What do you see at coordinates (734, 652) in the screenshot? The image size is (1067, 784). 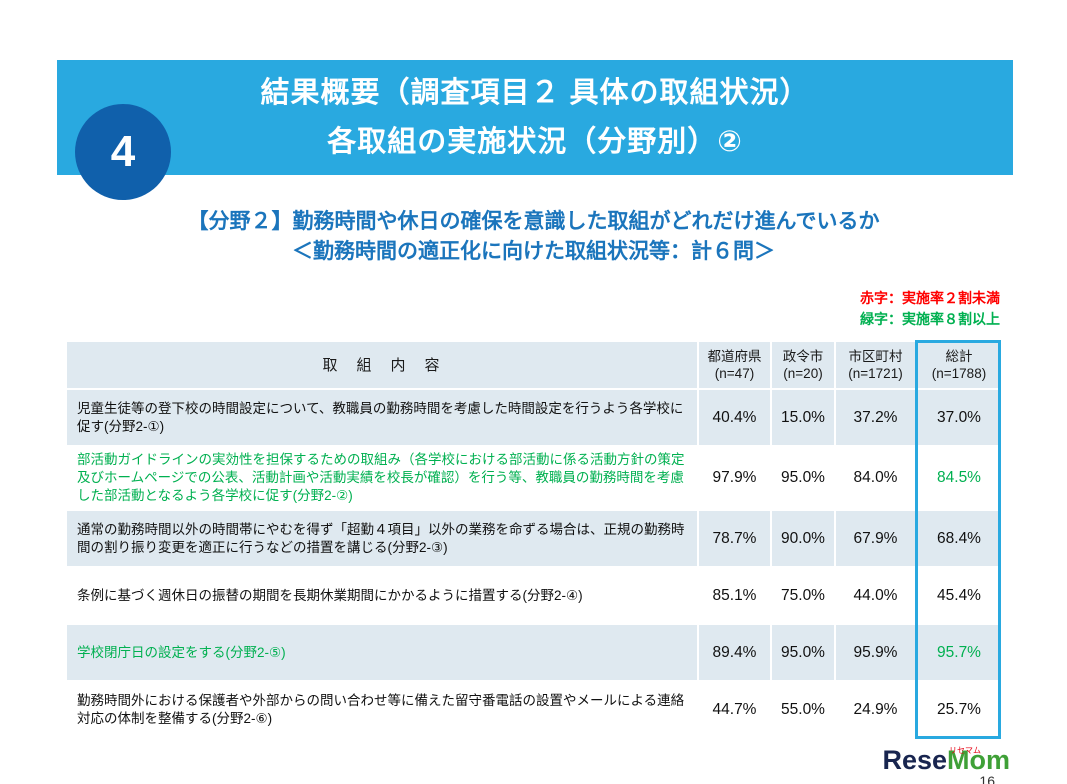 I see `value-prefectures: 89.4%` at bounding box center [734, 652].